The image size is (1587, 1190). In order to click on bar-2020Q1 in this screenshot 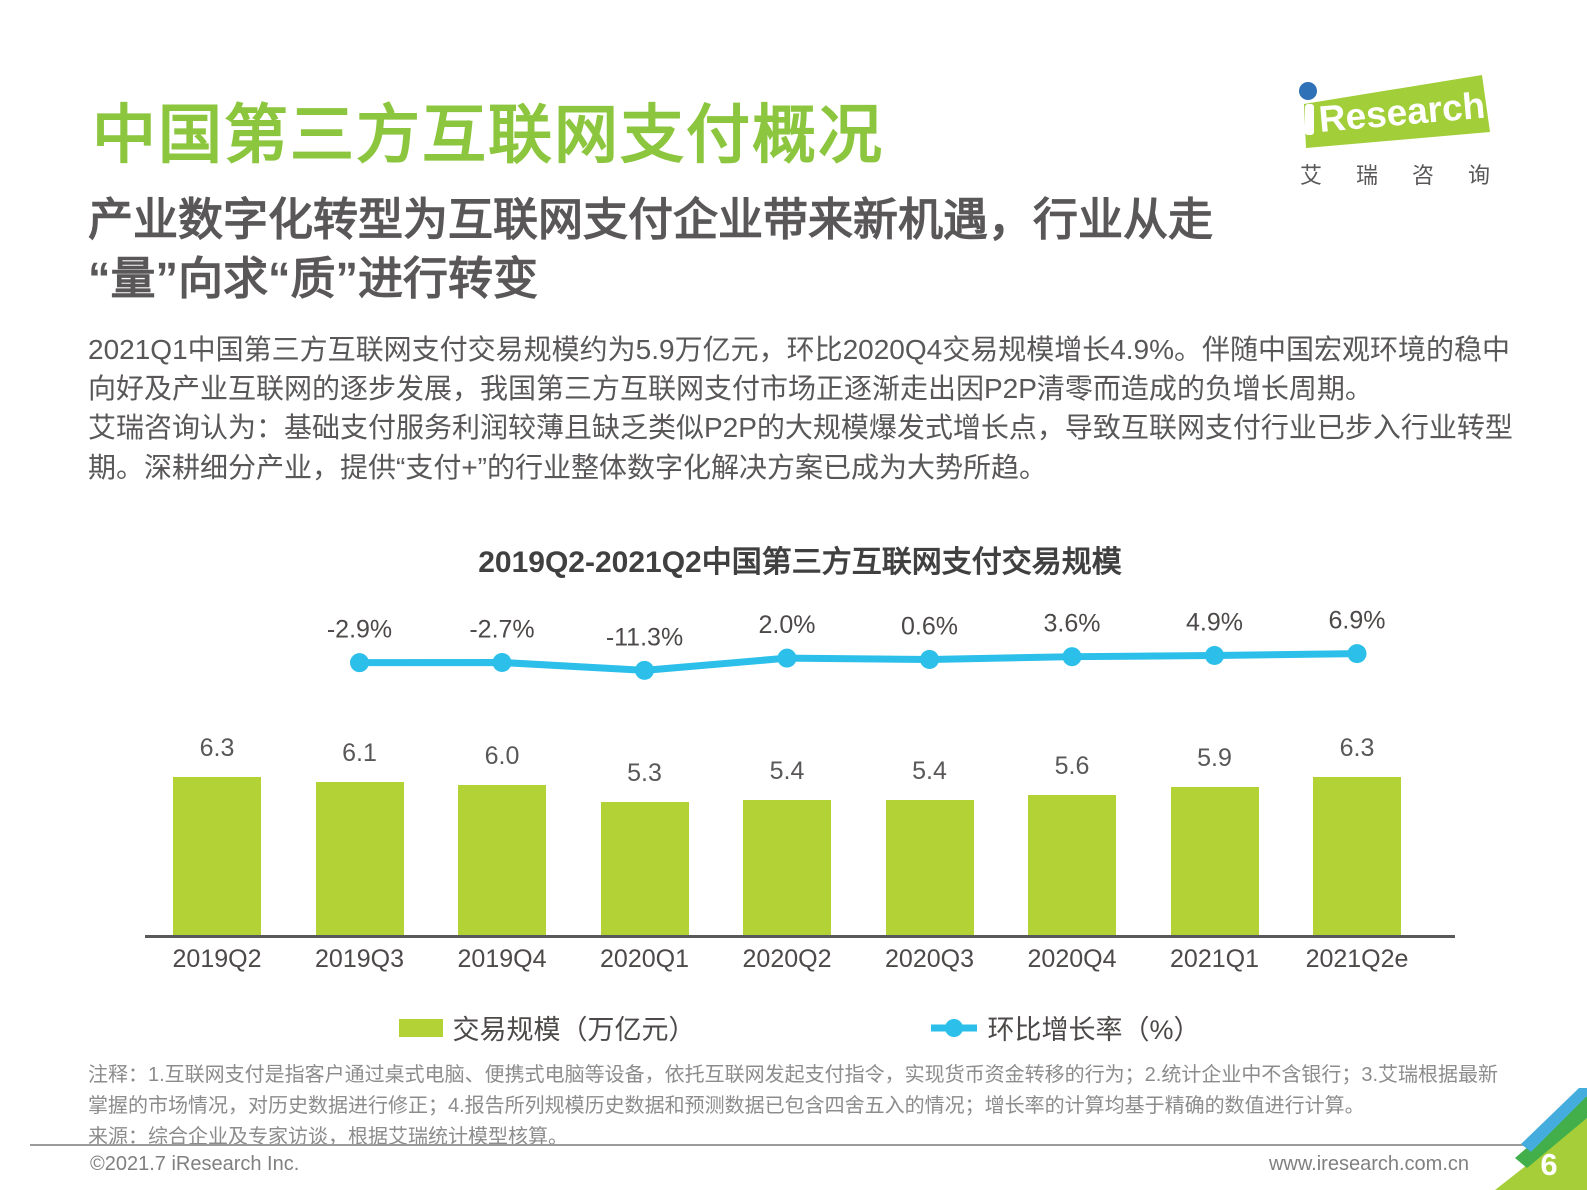, I will do `click(644, 868)`.